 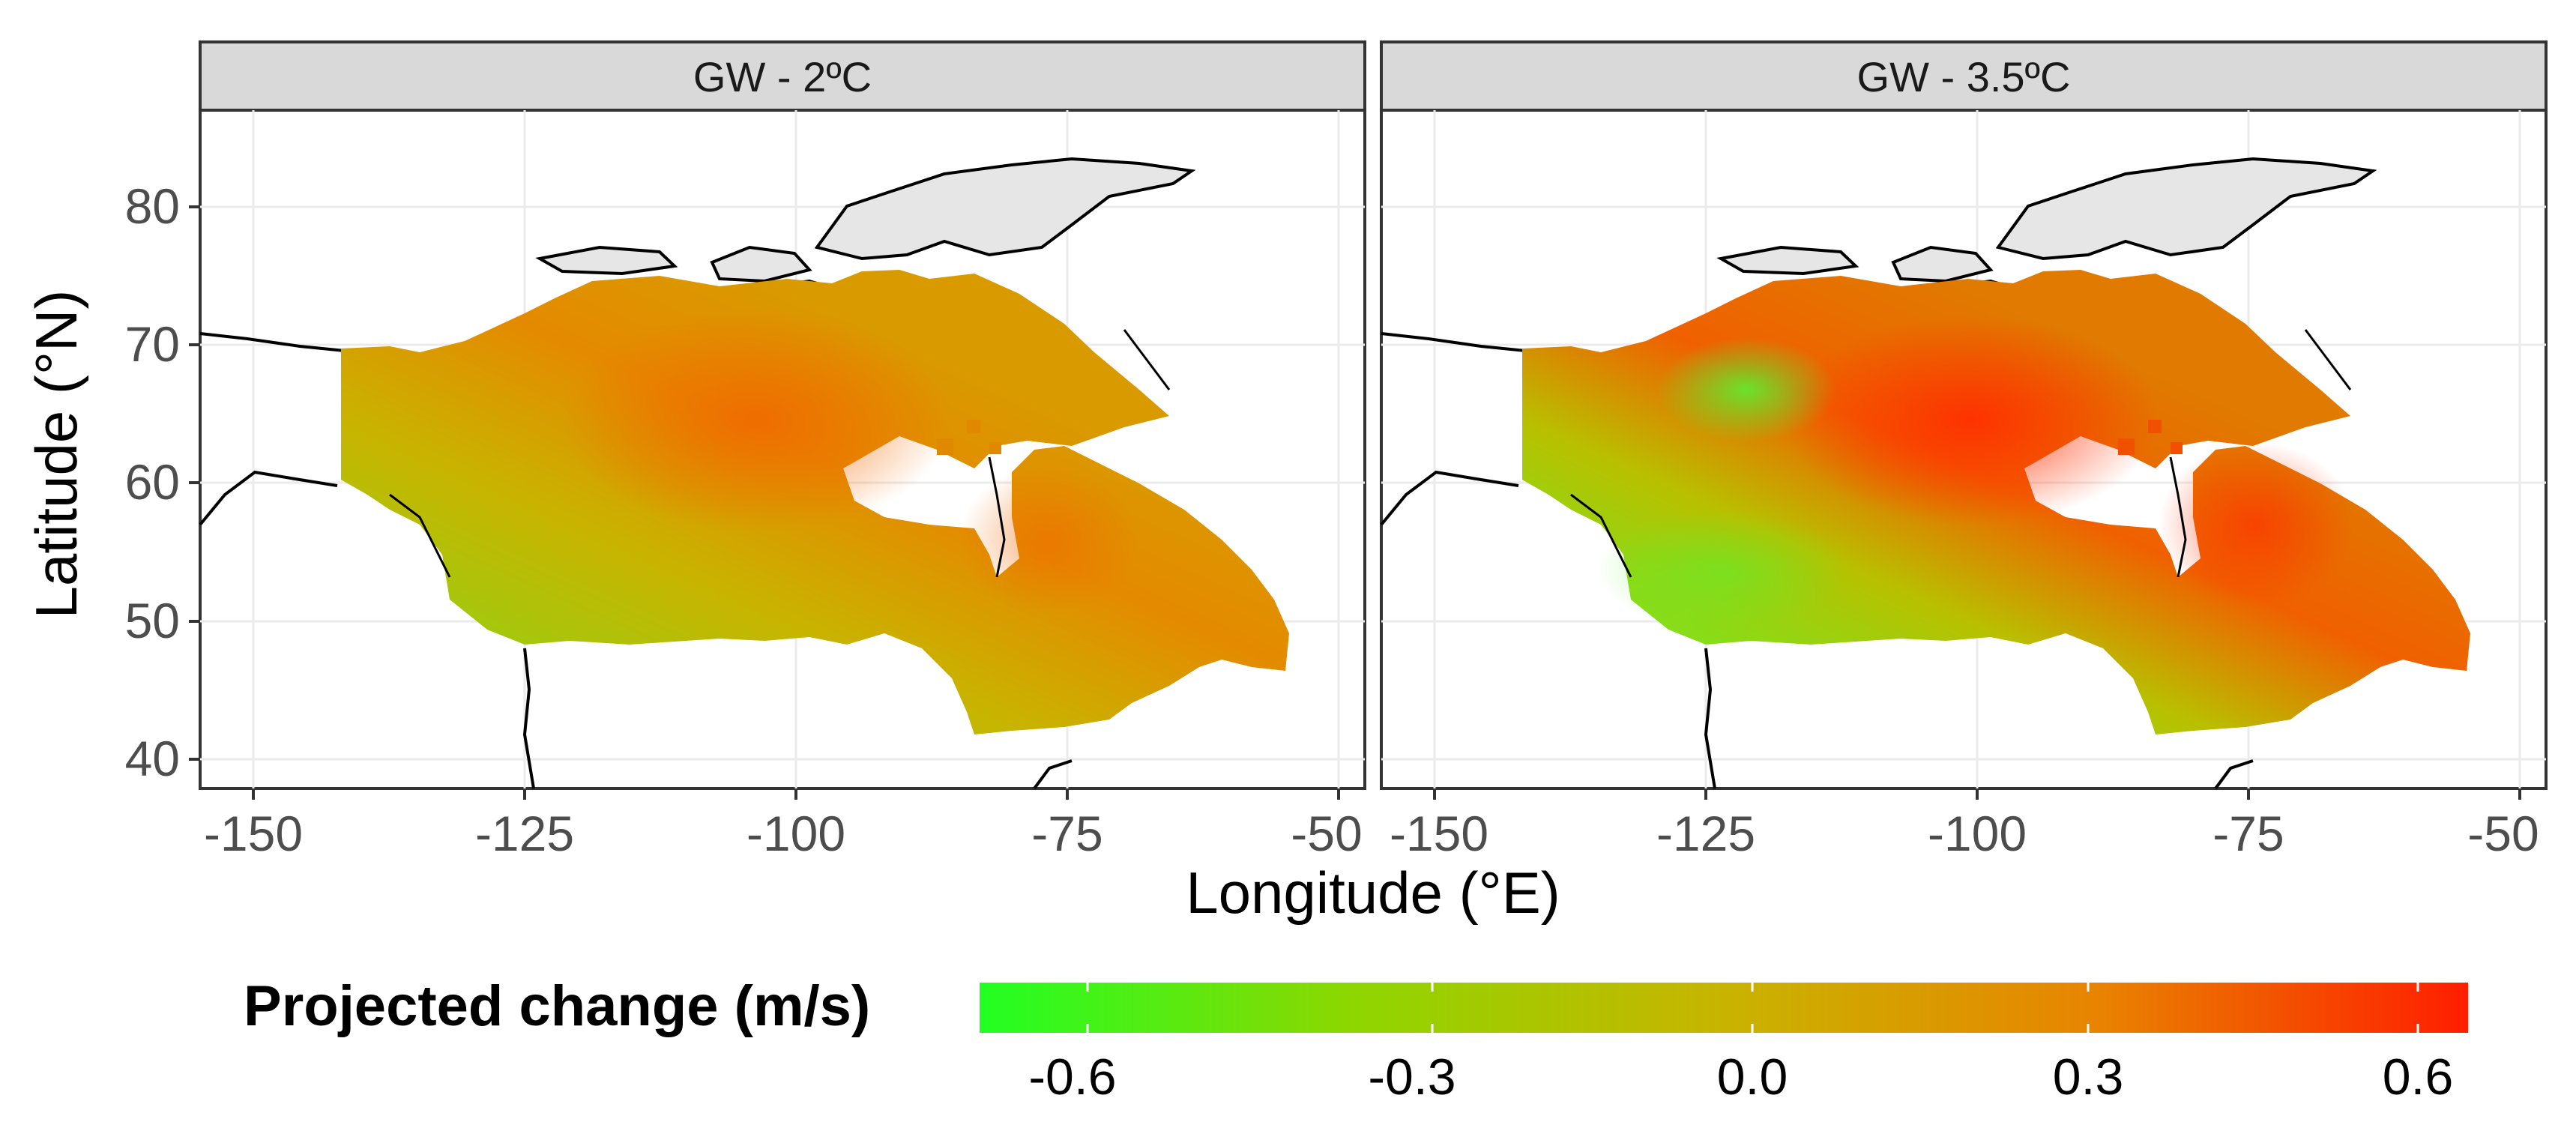 What do you see at coordinates (2419, 1077) in the screenshot?
I see `legend-tick-label: 0.6` at bounding box center [2419, 1077].